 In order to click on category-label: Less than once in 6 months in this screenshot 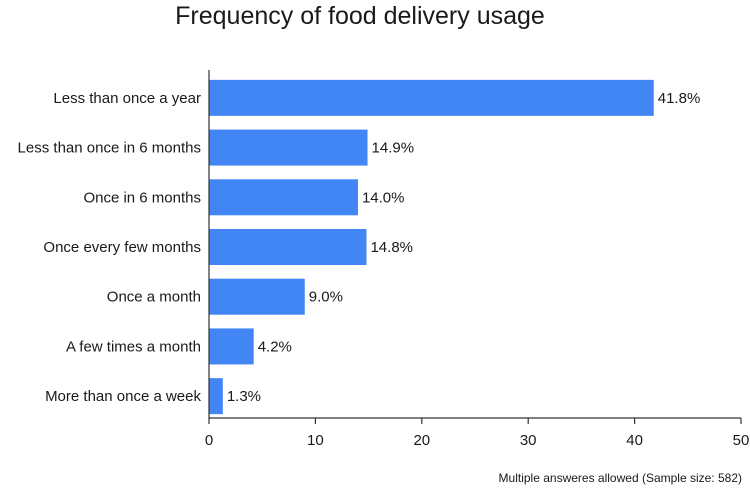, I will do `click(109, 148)`.